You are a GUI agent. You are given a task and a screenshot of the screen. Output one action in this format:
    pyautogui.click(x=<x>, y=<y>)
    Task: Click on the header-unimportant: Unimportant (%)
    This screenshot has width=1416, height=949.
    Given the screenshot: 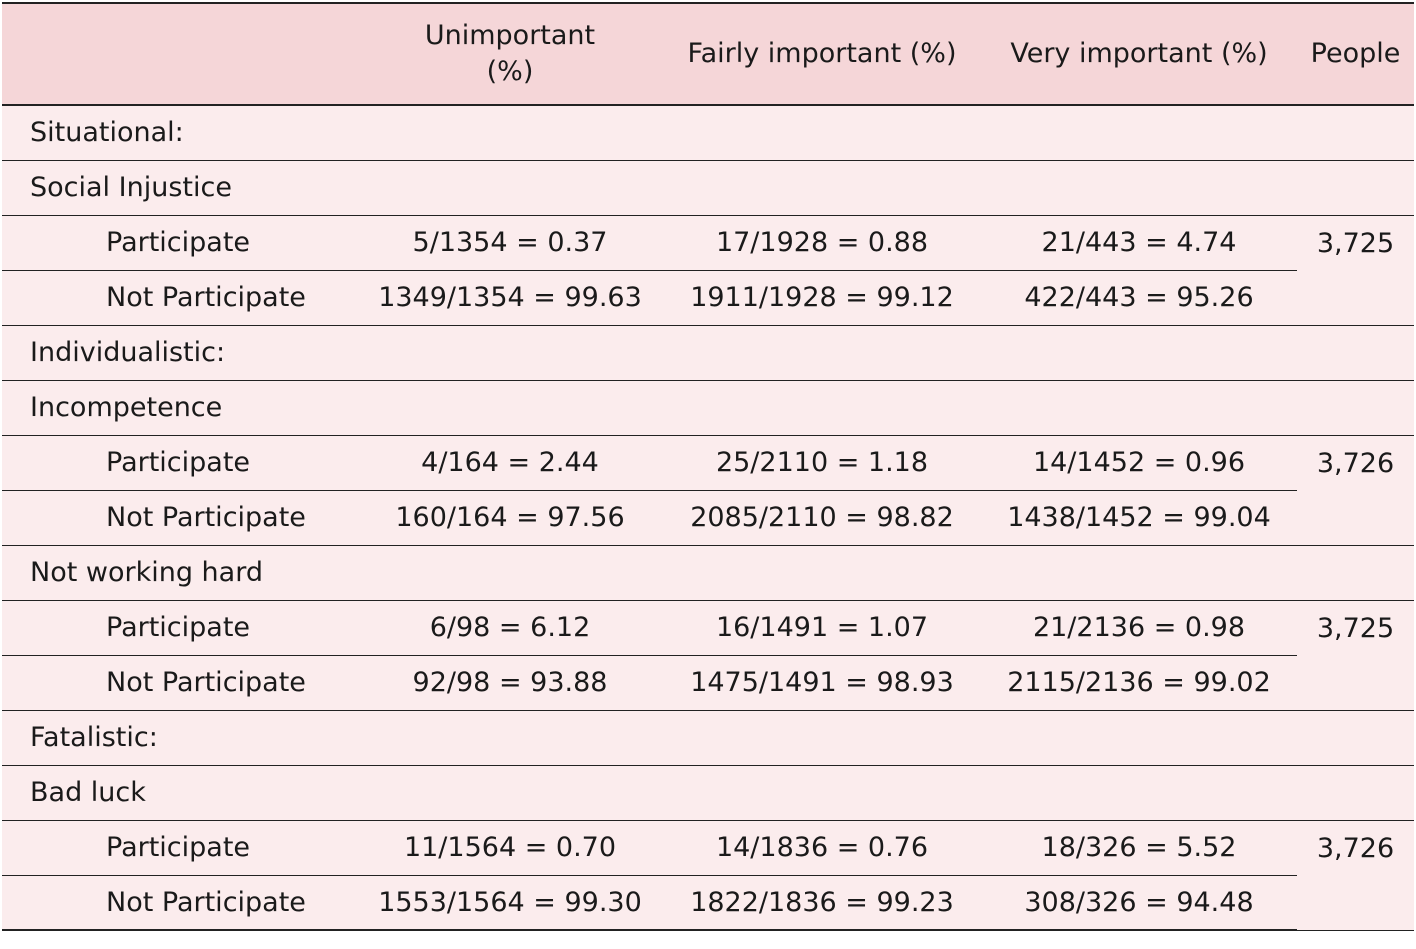 What is the action you would take?
    pyautogui.click(x=510, y=54)
    